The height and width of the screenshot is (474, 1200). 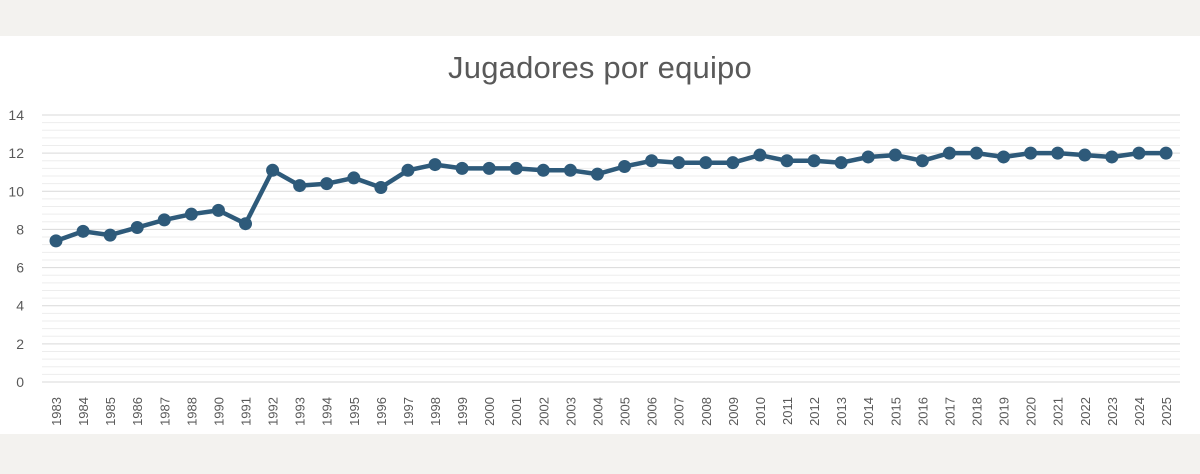 What do you see at coordinates (1139, 411) in the screenshot?
I see `x-tick-label: 2024` at bounding box center [1139, 411].